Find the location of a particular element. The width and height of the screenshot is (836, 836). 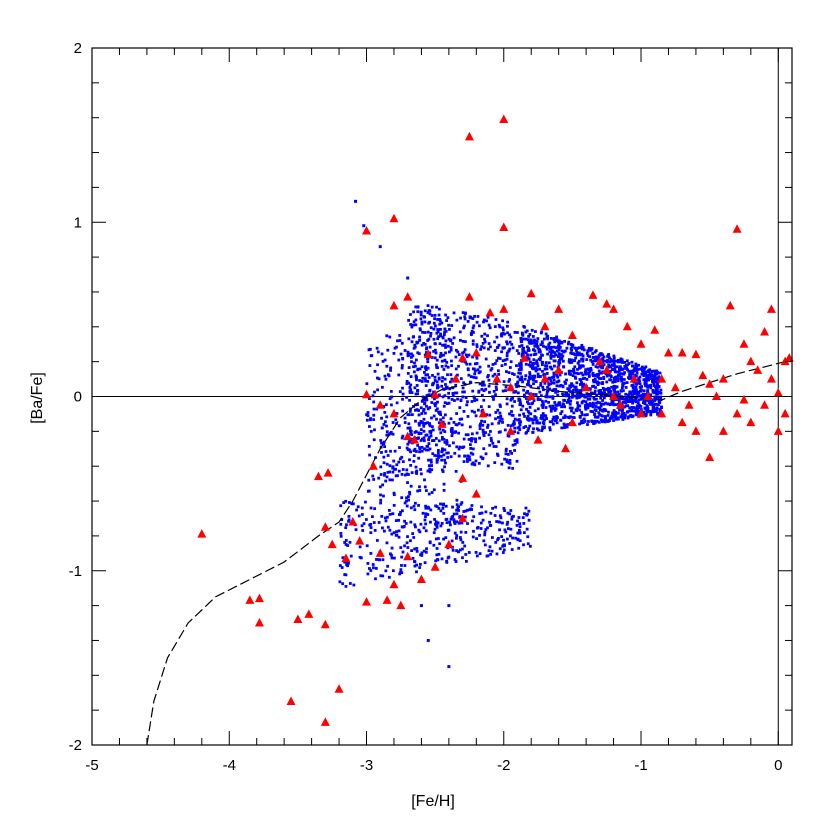

y-tick-label: 1 is located at coordinates (78, 222).